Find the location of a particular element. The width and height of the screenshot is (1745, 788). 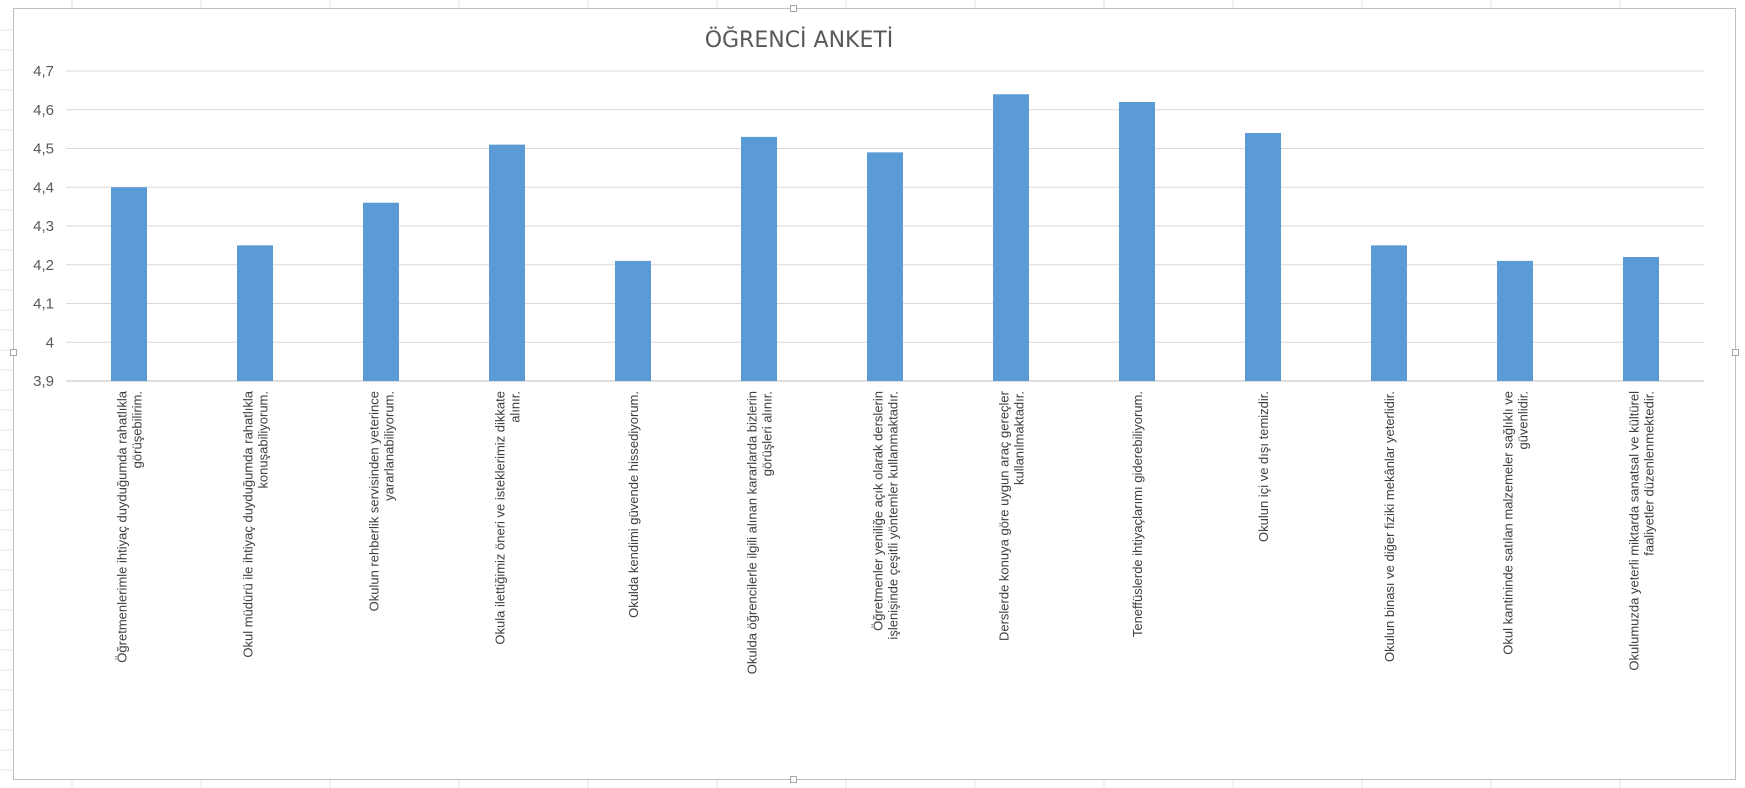

category-label-line: alınır. is located at coordinates (515, 407).